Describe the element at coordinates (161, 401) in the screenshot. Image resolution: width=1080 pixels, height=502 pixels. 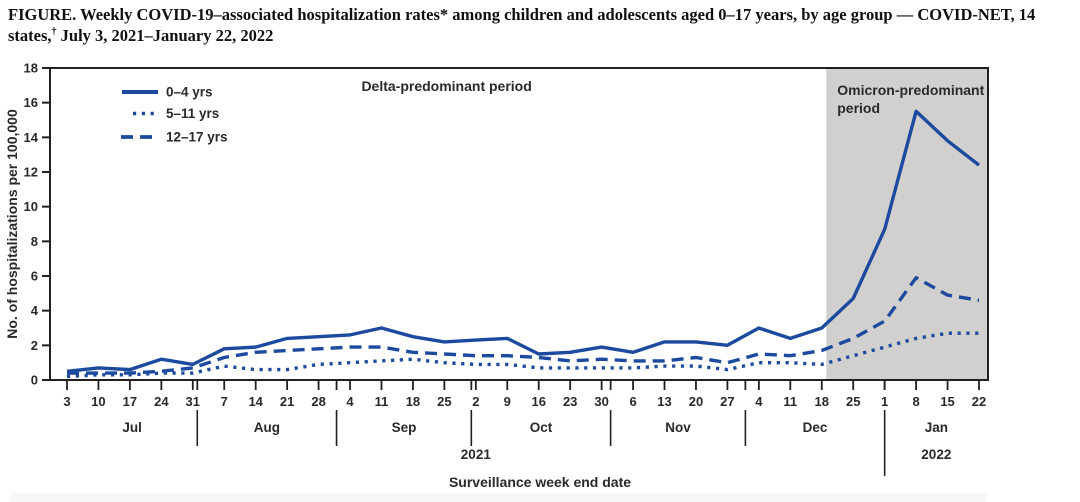
I see `x-axis-week-label: 24` at that location.